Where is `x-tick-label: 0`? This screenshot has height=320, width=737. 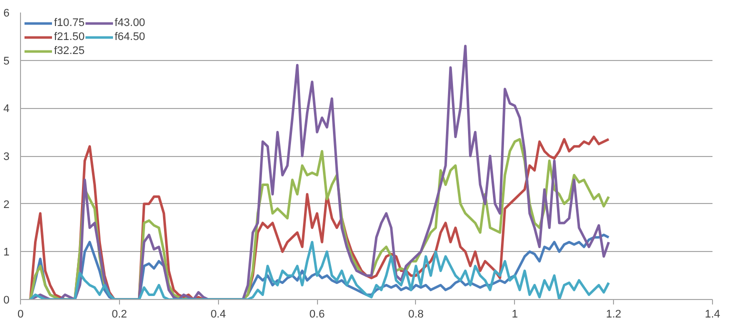 x-tick-label: 0 is located at coordinates (20, 314).